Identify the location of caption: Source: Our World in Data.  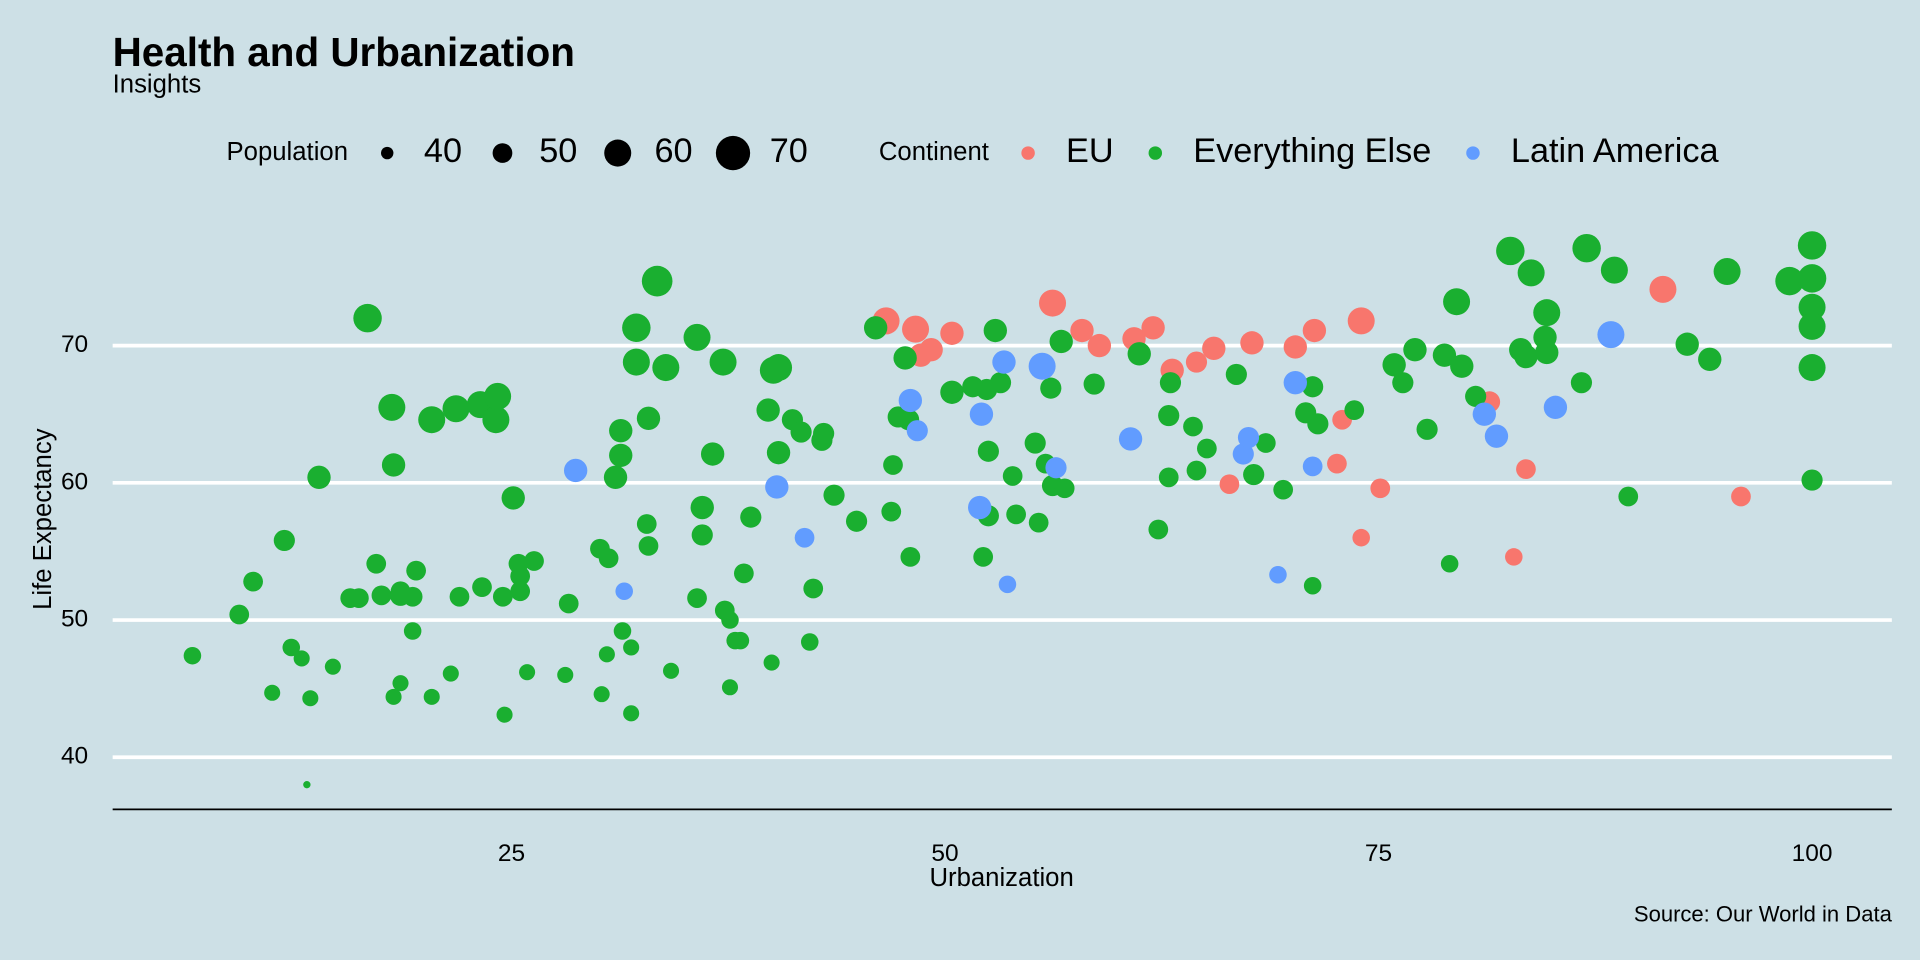
(1763, 914).